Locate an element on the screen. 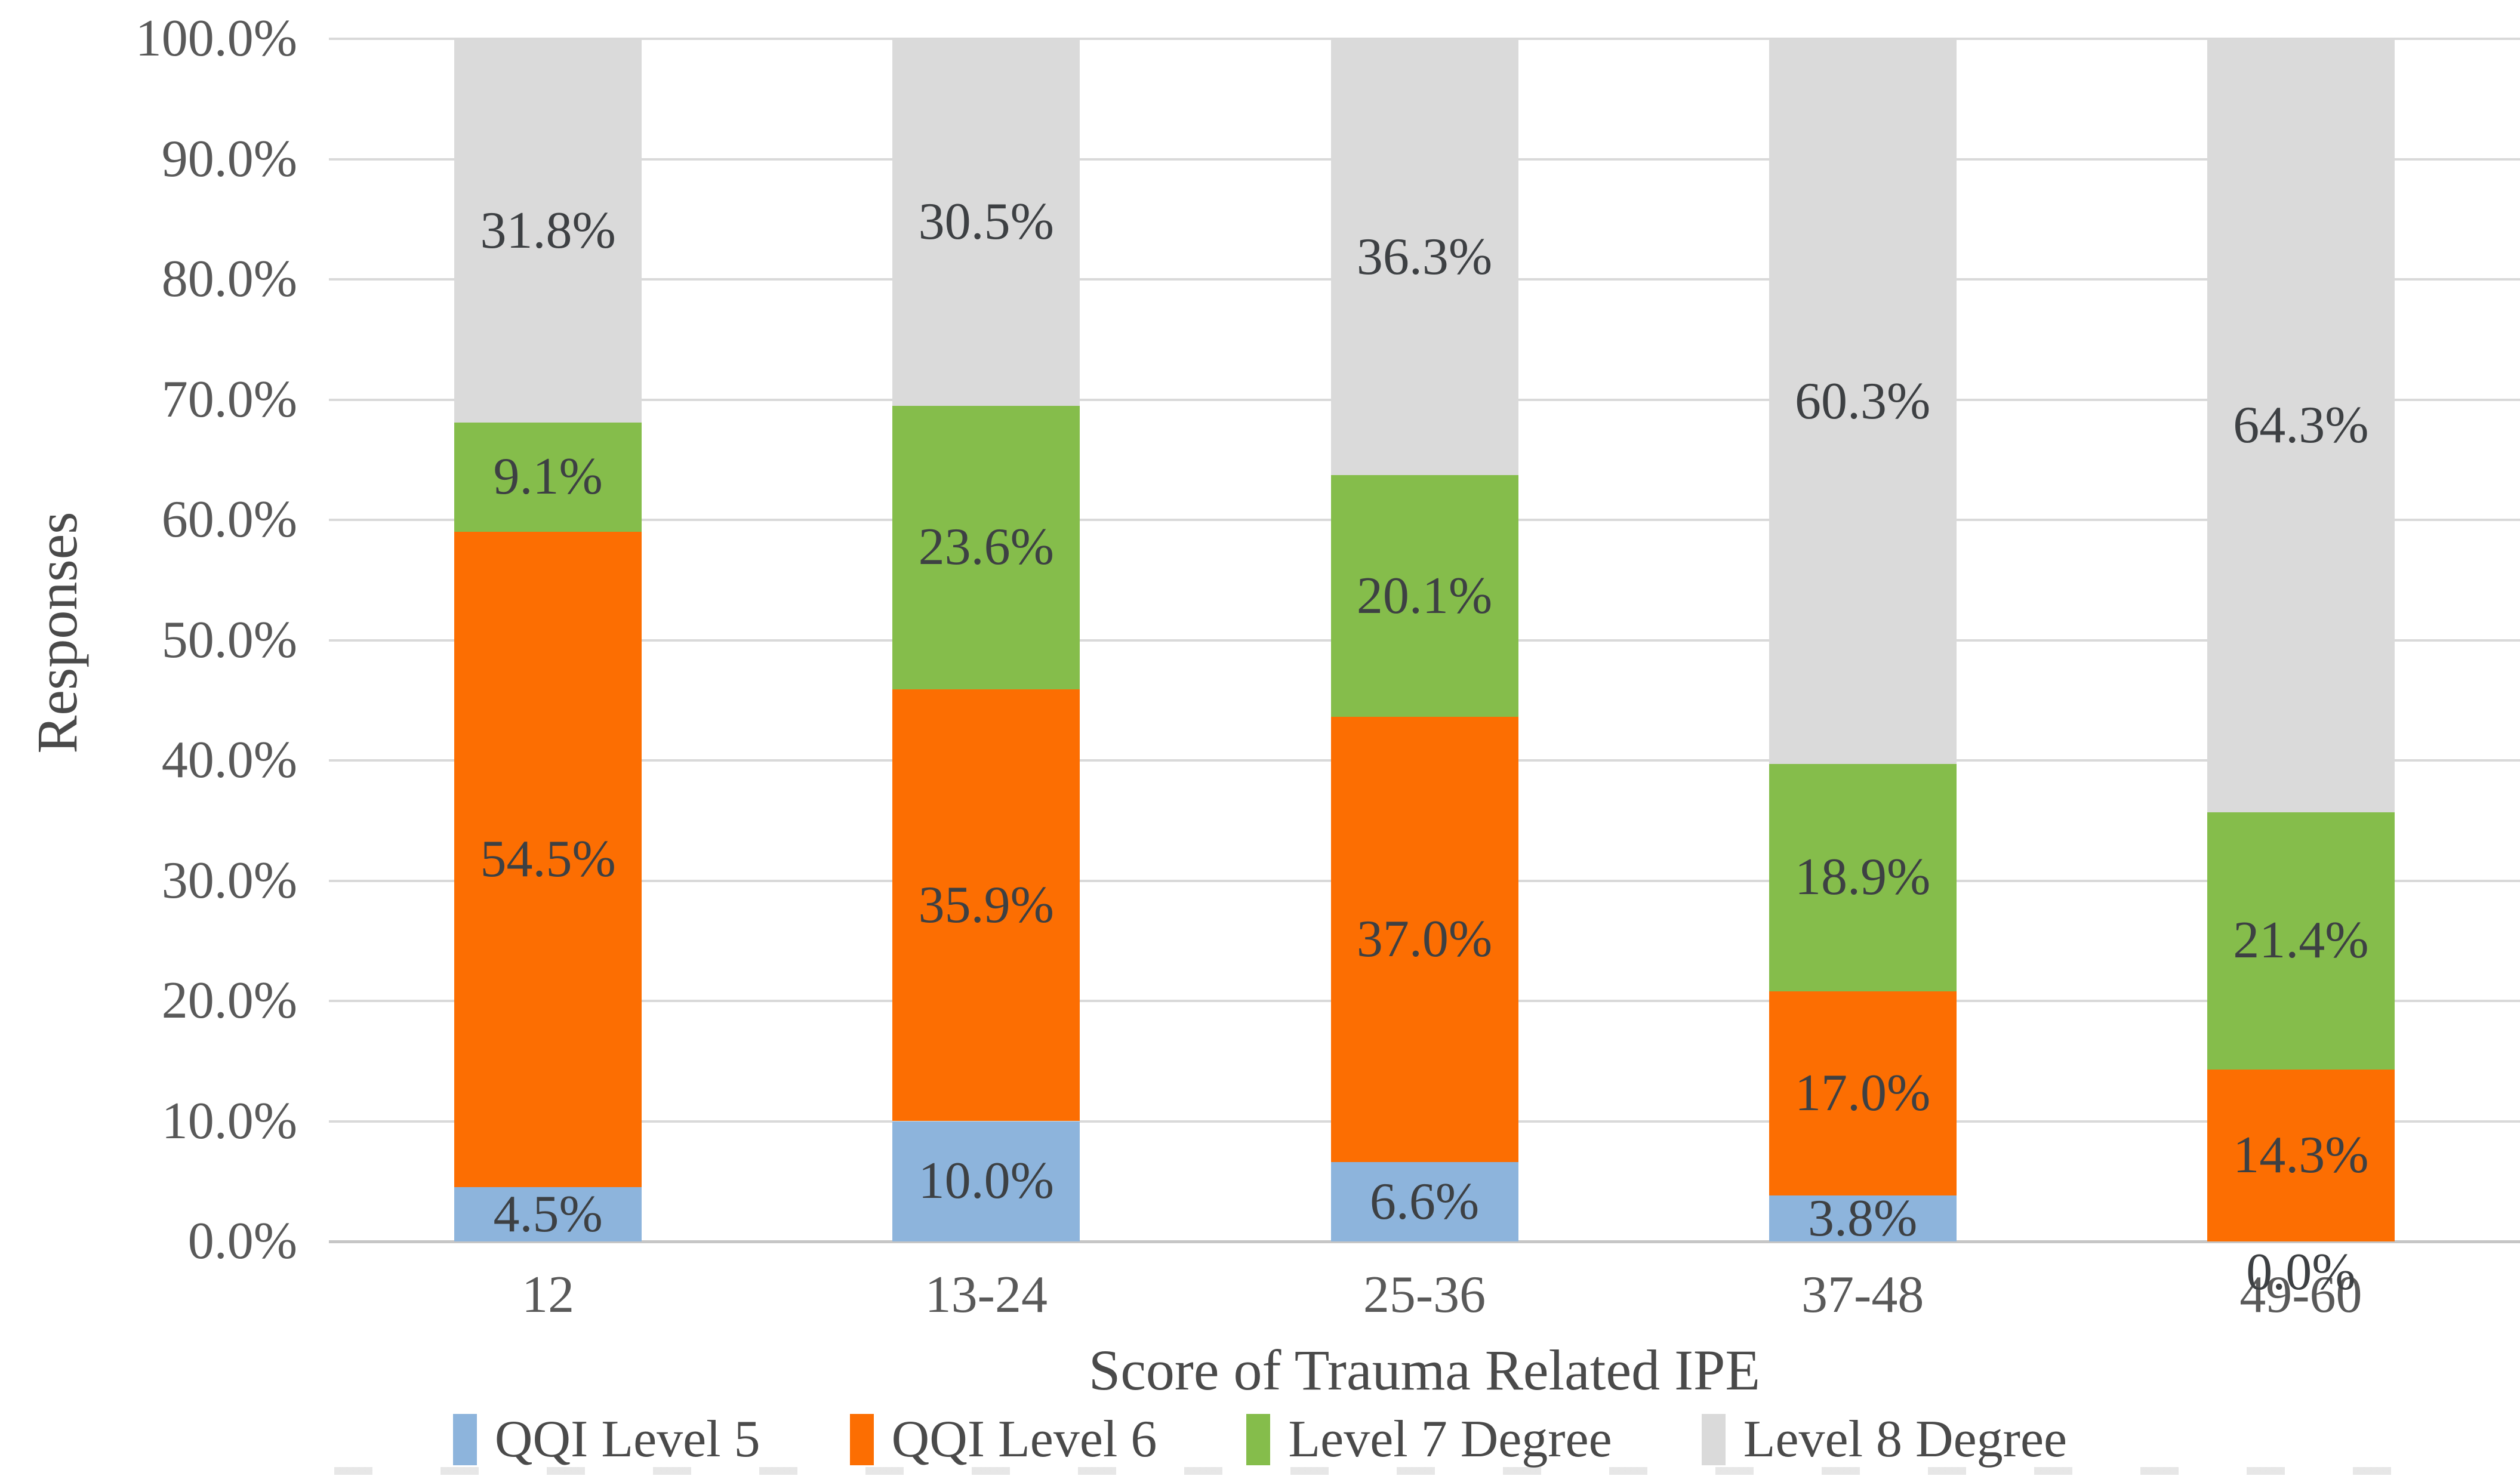 This screenshot has height=1476, width=2520. x-tick-label: 37-48 is located at coordinates (1863, 1295).